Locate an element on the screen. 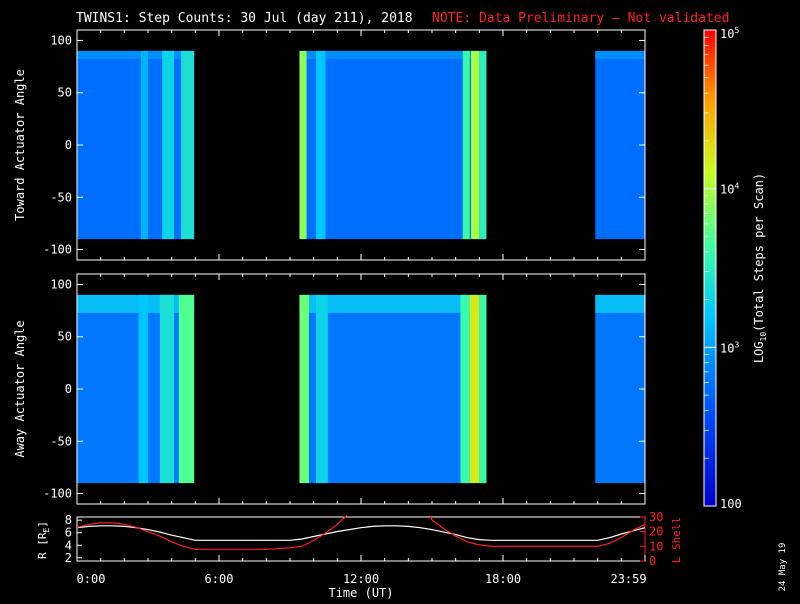 The image size is (800, 604). lshell-tick-label: 10 is located at coordinates (656, 546).